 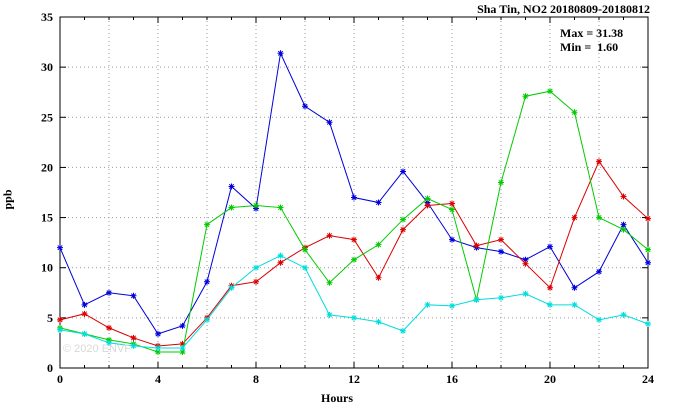 I want to click on svg-text: 10, so click(x=47, y=268).